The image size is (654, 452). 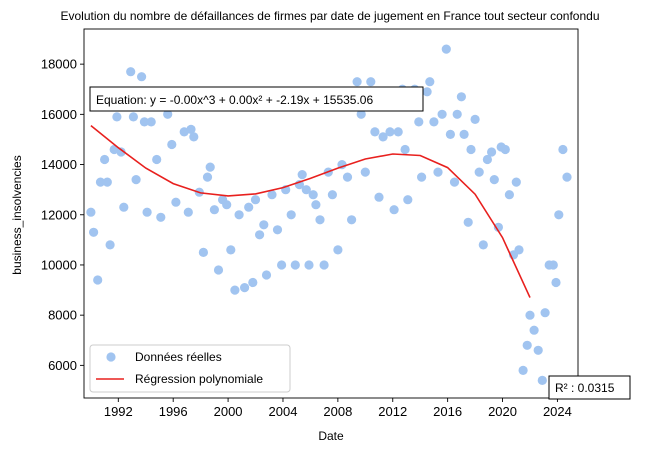 I want to click on legend-frame, so click(x=190, y=368).